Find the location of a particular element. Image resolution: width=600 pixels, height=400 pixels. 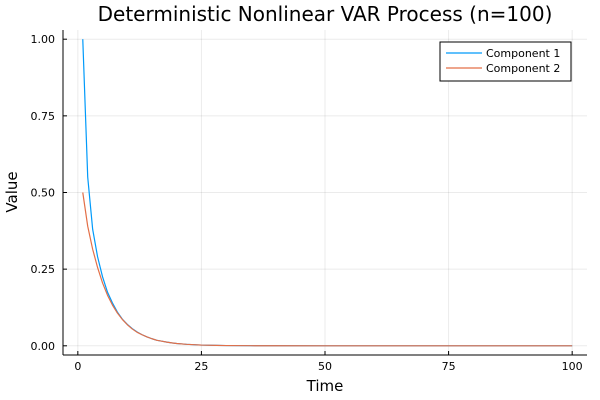

y-tick-label: 0.25 is located at coordinates (43, 269).